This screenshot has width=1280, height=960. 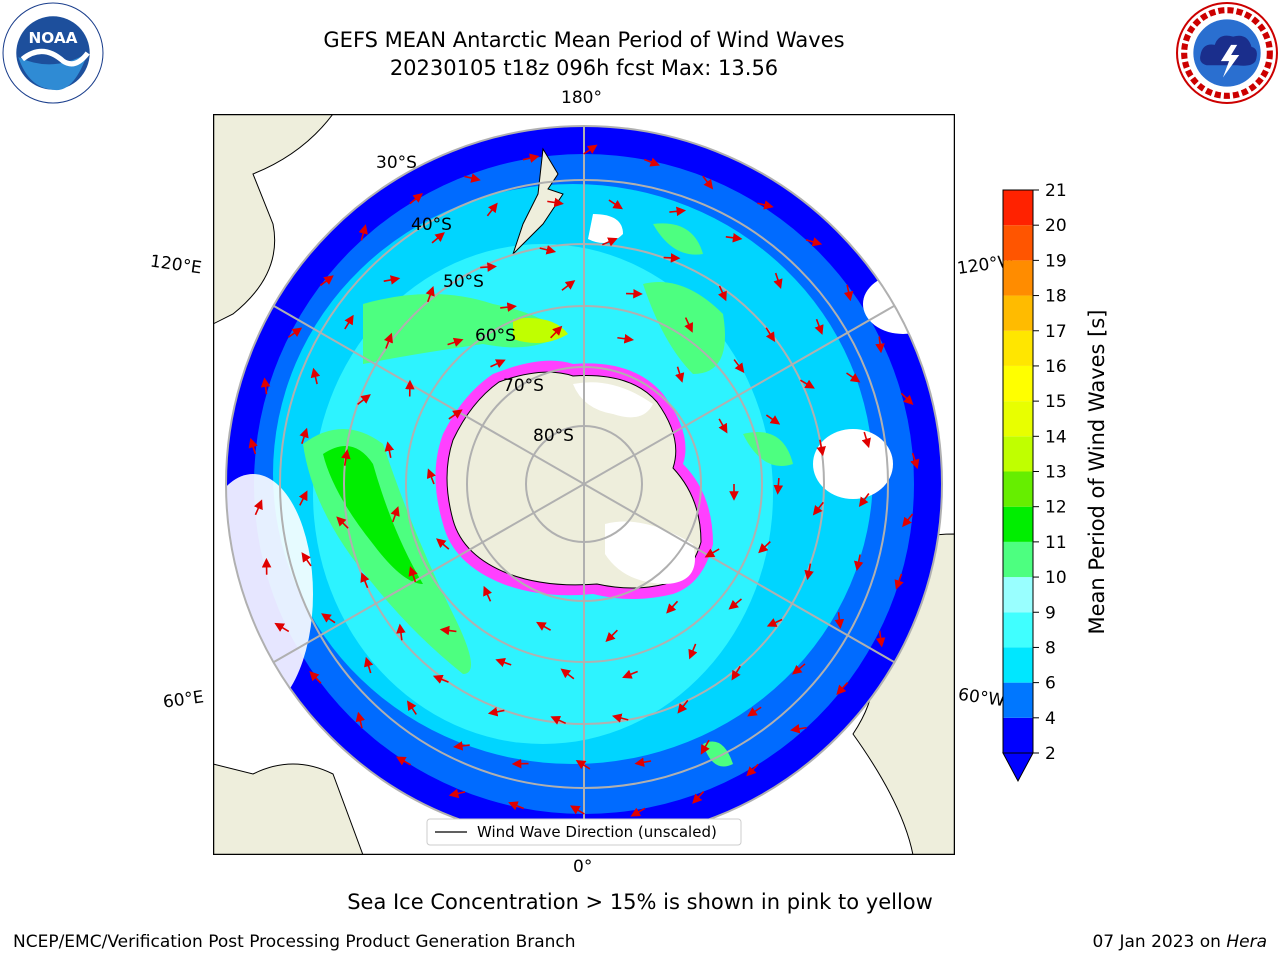 I want to click on africa-land, so click(x=288, y=809).